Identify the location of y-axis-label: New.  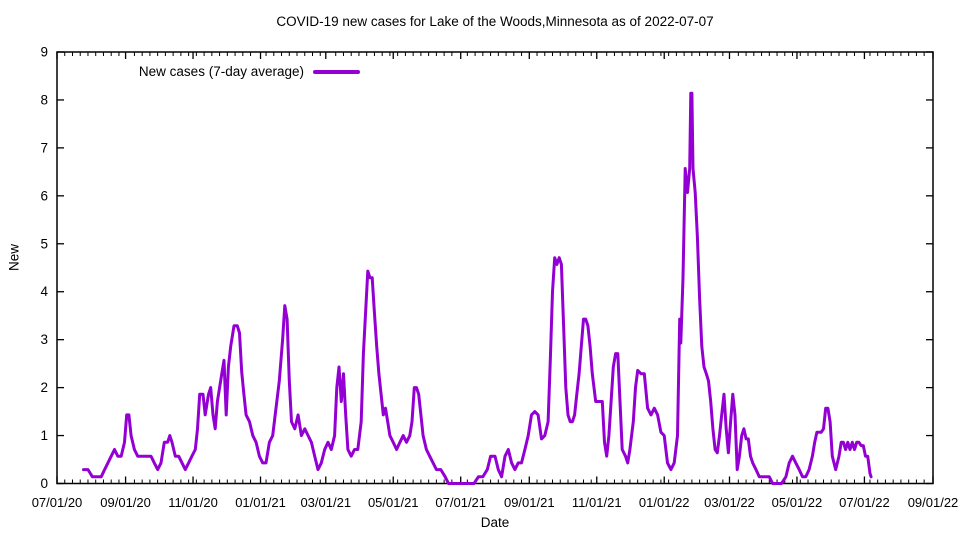
(14, 258).